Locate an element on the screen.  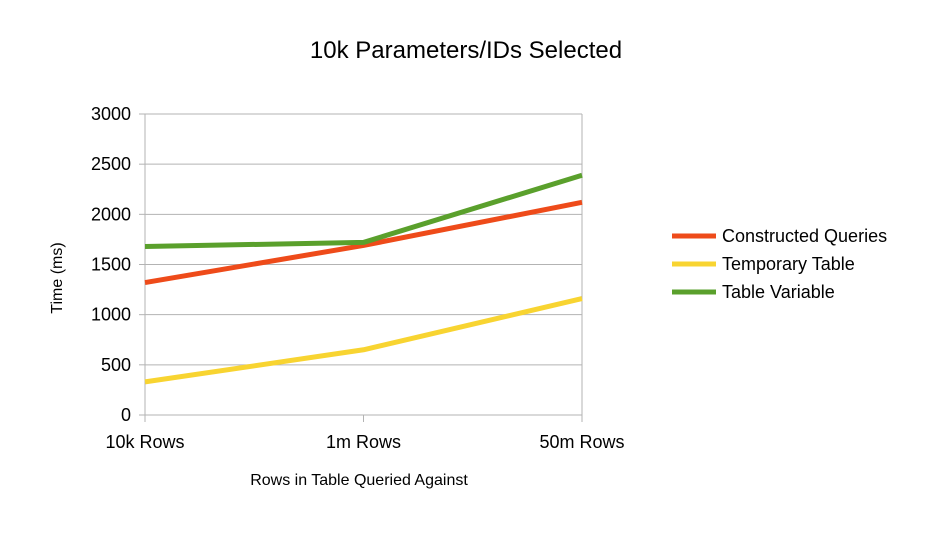
x-tick-label: 50m Rows is located at coordinates (581, 442).